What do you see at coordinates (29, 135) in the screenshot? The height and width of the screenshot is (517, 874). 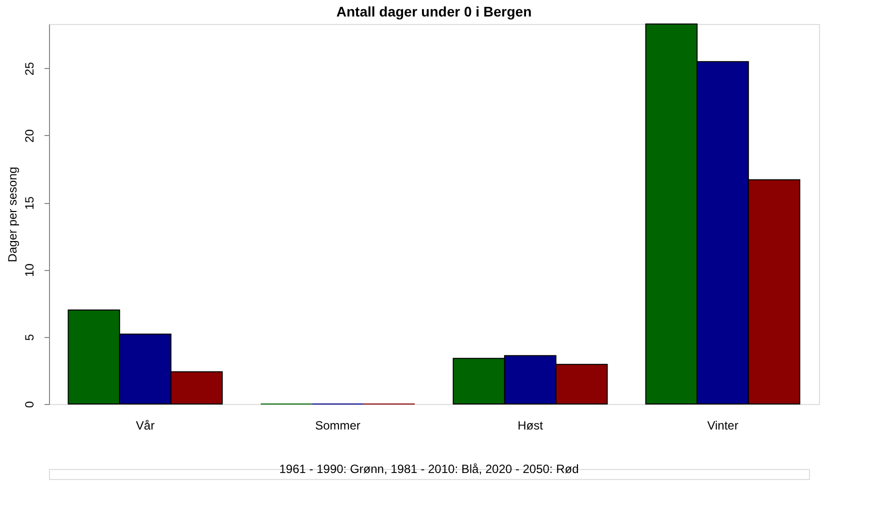 I see `y-tick-label: 20` at bounding box center [29, 135].